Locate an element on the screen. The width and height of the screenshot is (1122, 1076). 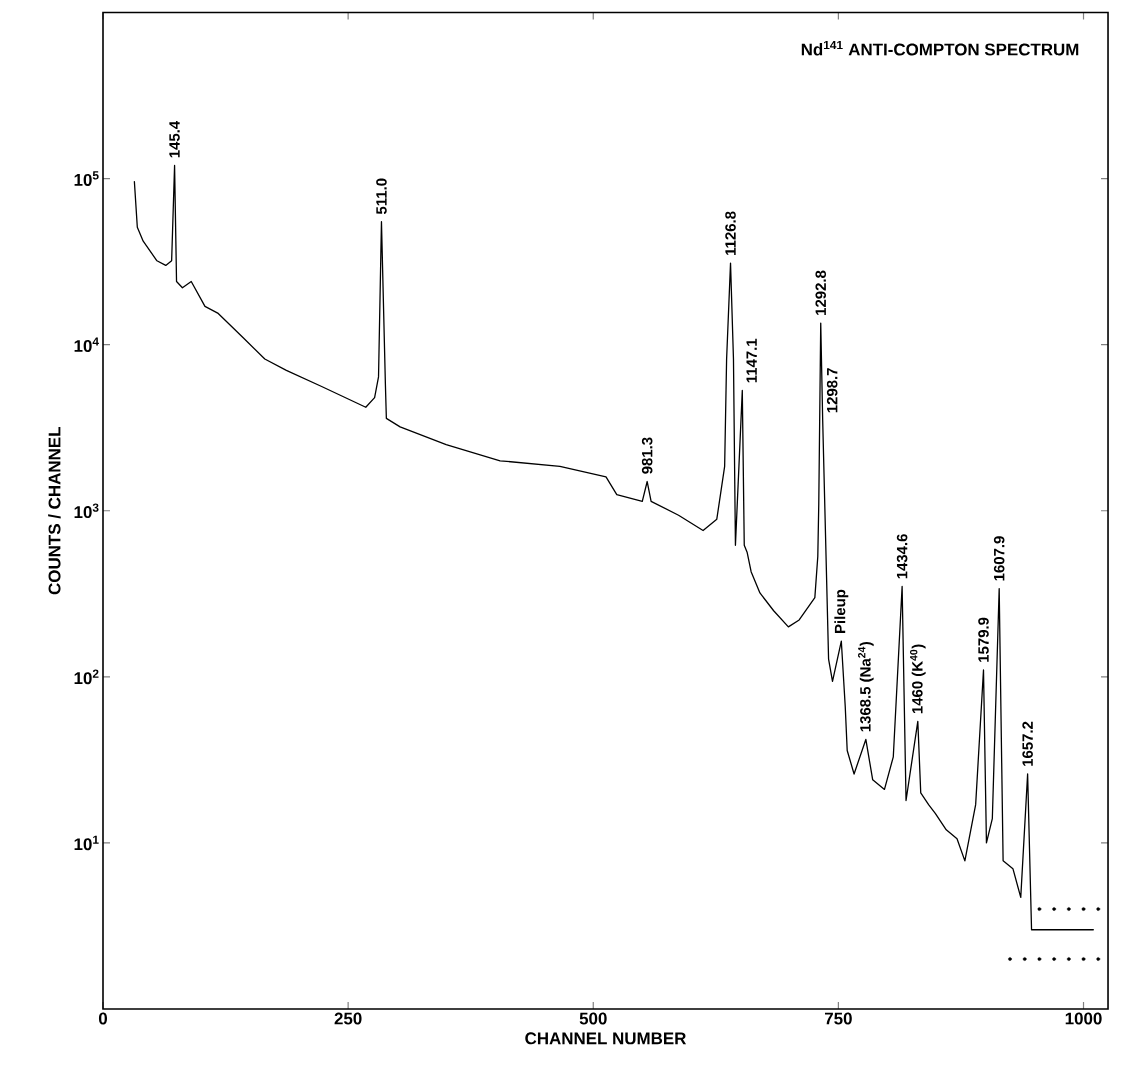
annotation: 1607.9 is located at coordinates (999, 558).